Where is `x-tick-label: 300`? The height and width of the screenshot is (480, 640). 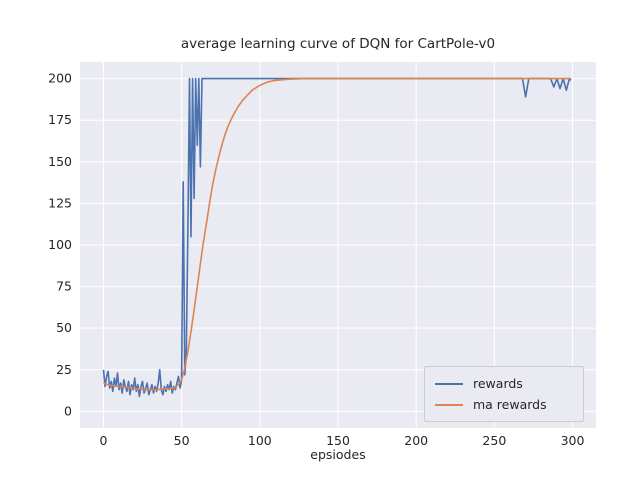
x-tick-label: 300 is located at coordinates (573, 440).